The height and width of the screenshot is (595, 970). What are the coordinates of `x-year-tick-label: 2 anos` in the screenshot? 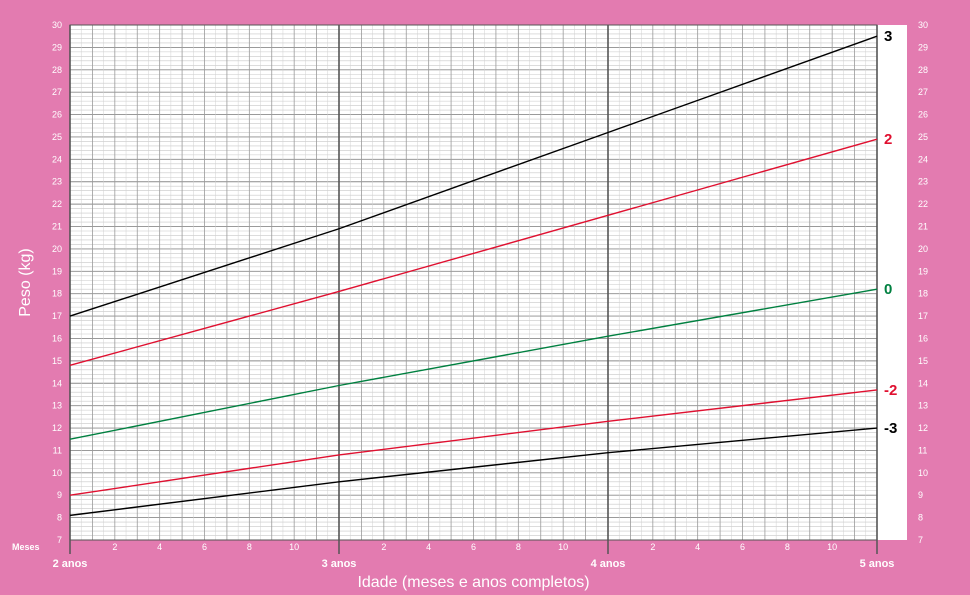 It's located at (70, 564).